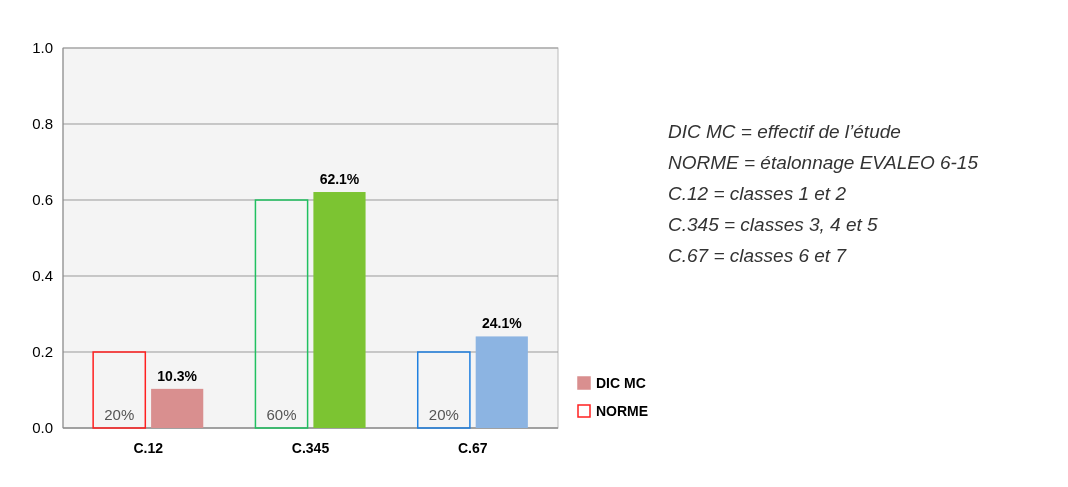 This screenshot has width=1068, height=487. Describe the element at coordinates (148, 448) in the screenshot. I see `x-tick-label: C.12` at that location.